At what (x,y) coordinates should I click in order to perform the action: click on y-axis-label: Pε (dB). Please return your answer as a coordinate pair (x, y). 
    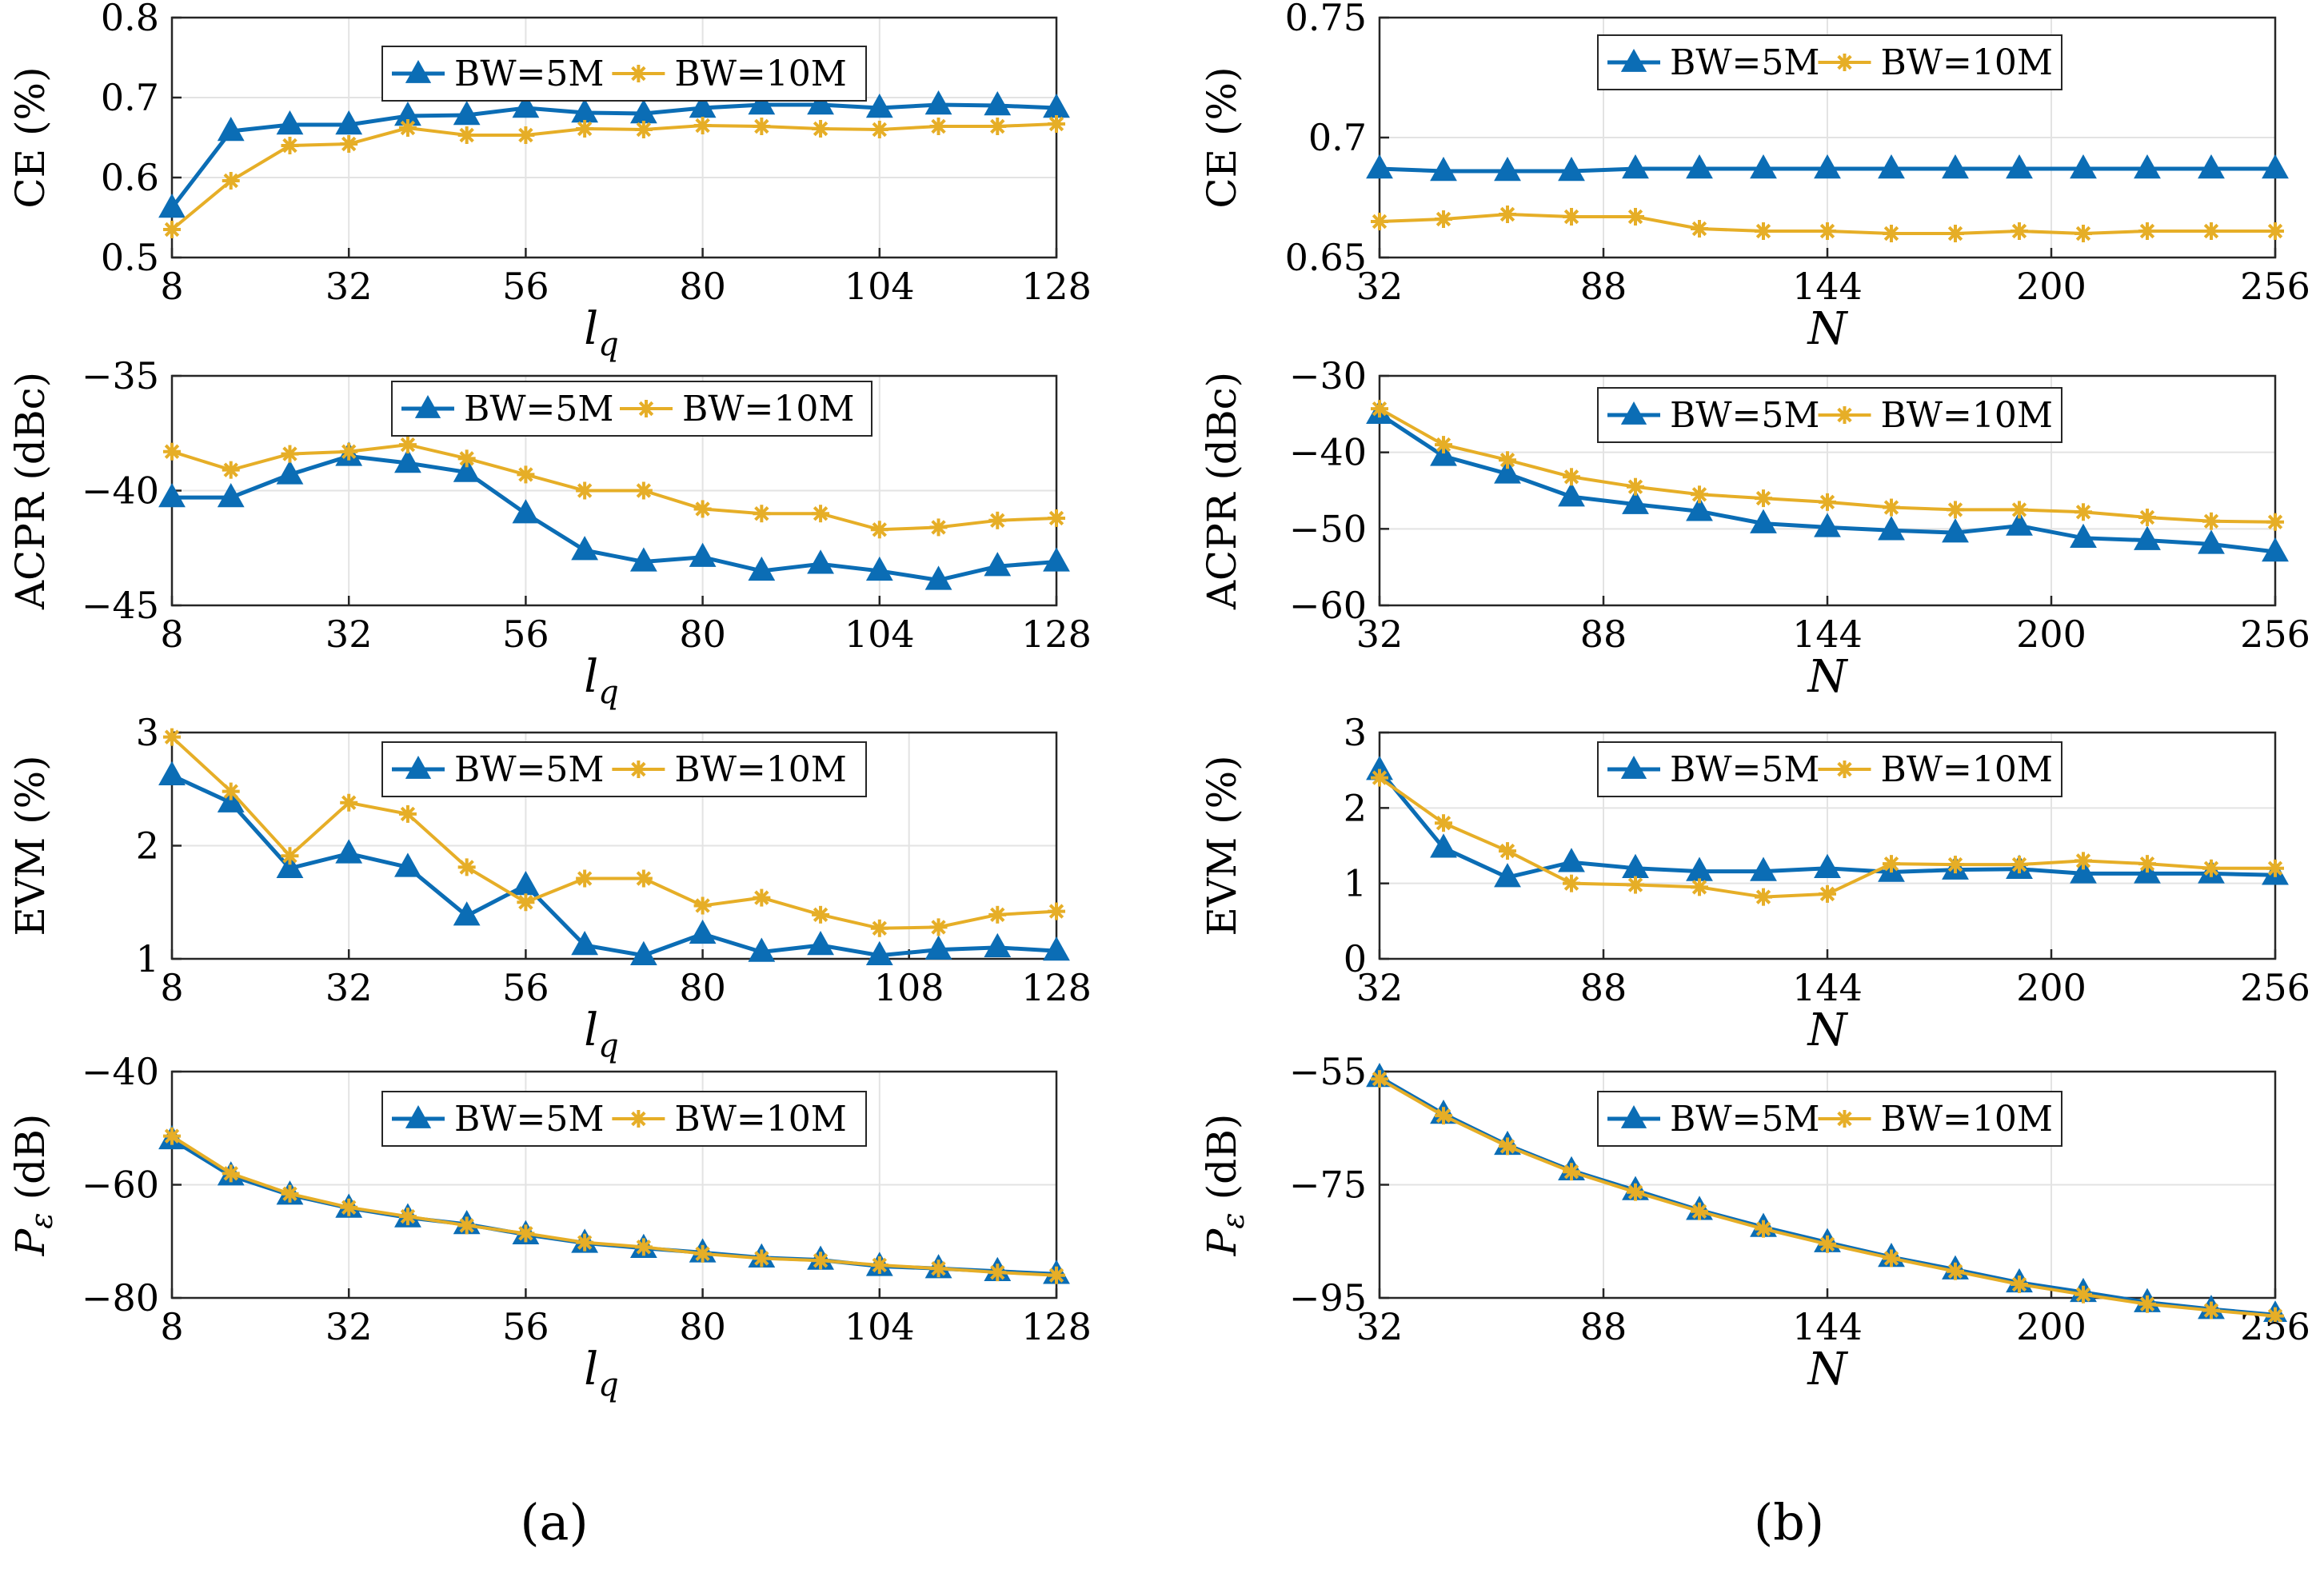
    Looking at the image, I should click on (33, 1185).